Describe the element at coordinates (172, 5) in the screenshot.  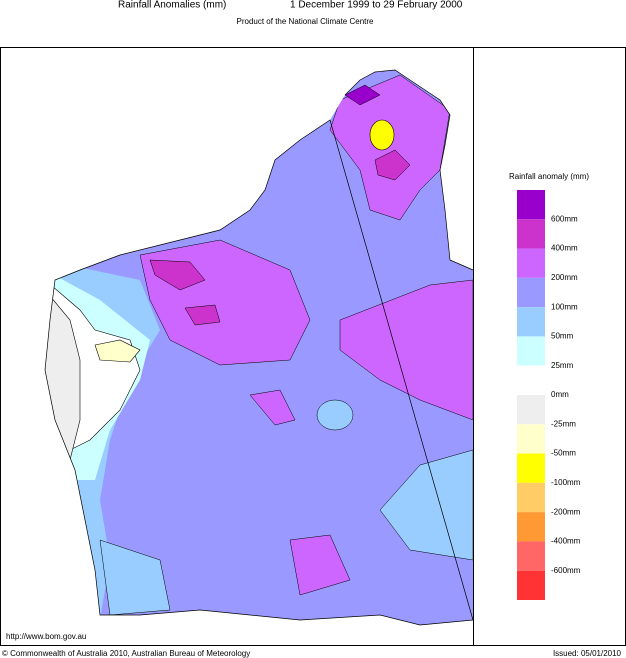
I see `title: Rainfall Anomalies (mm)` at that location.